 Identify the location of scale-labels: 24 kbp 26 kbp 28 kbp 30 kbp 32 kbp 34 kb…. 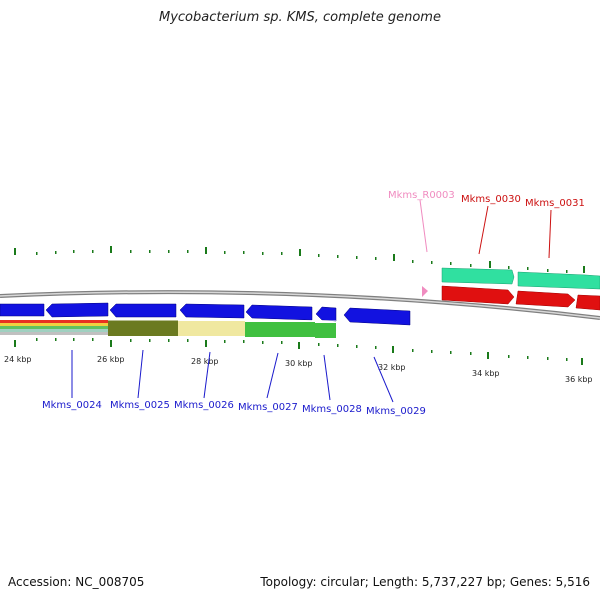
(298, 369).